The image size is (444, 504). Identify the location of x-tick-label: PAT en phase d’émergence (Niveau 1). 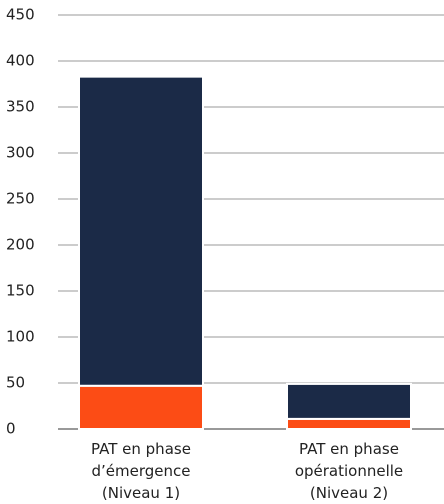
(141, 471).